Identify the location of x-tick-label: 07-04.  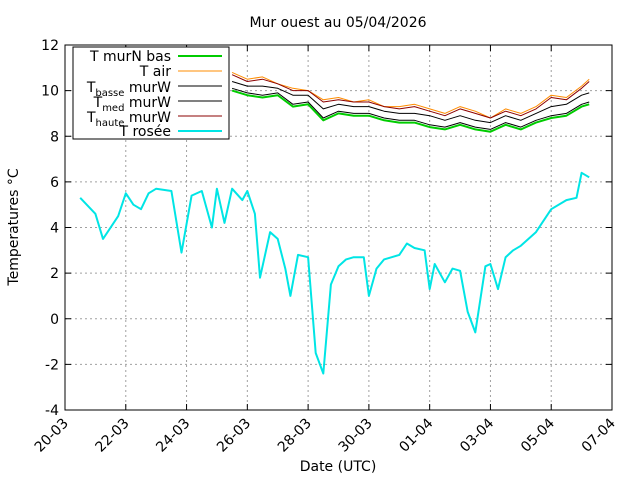
(599, 435).